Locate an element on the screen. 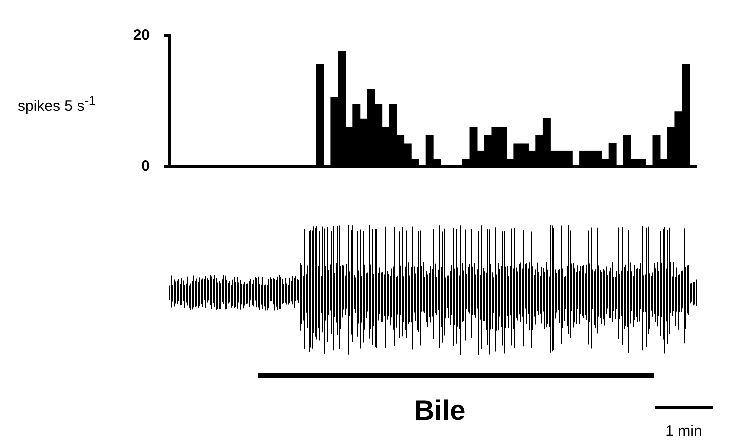  y-tick-label: 20 is located at coordinates (141, 35).